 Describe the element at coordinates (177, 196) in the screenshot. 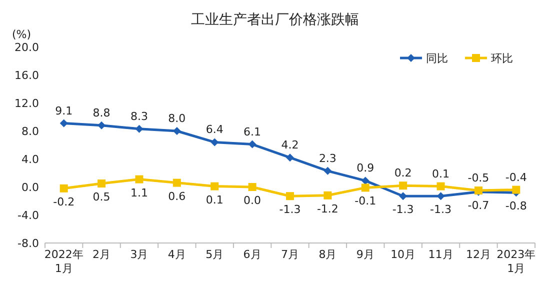

I see `data-label: 0.6` at that location.